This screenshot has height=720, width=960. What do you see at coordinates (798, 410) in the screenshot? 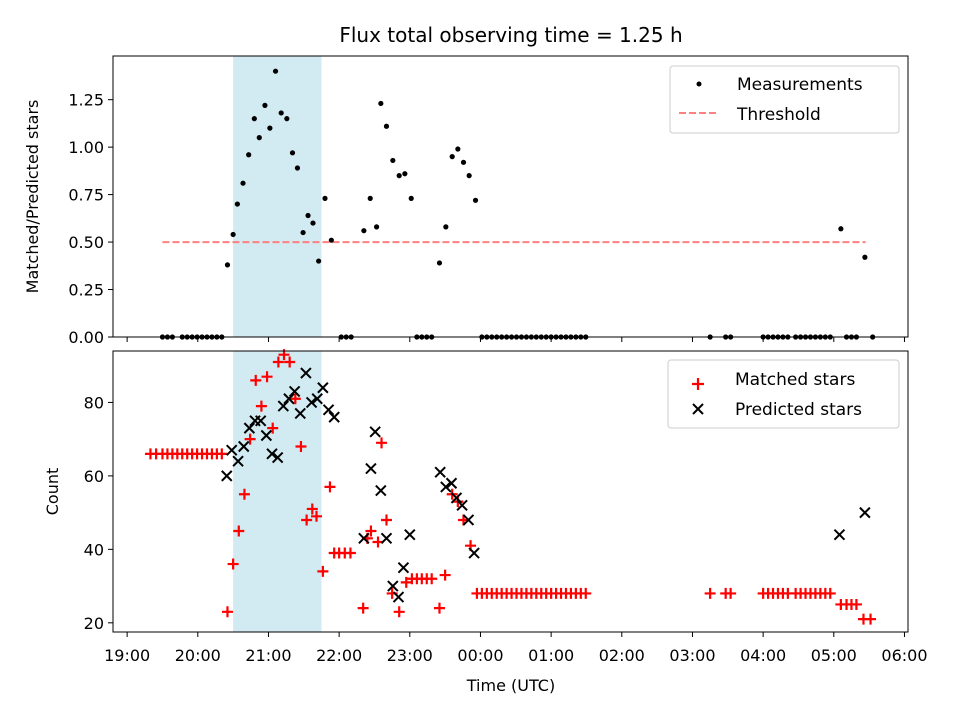
I see `legend-predicted-label: Predicted stars` at bounding box center [798, 410].